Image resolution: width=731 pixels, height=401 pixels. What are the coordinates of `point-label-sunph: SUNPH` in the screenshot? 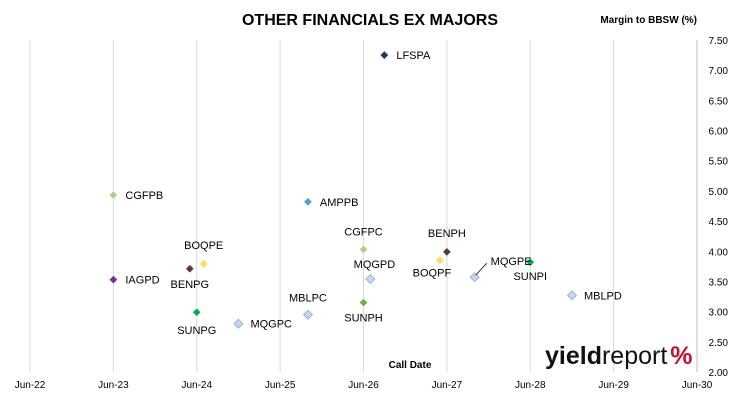 It's located at (363, 319).